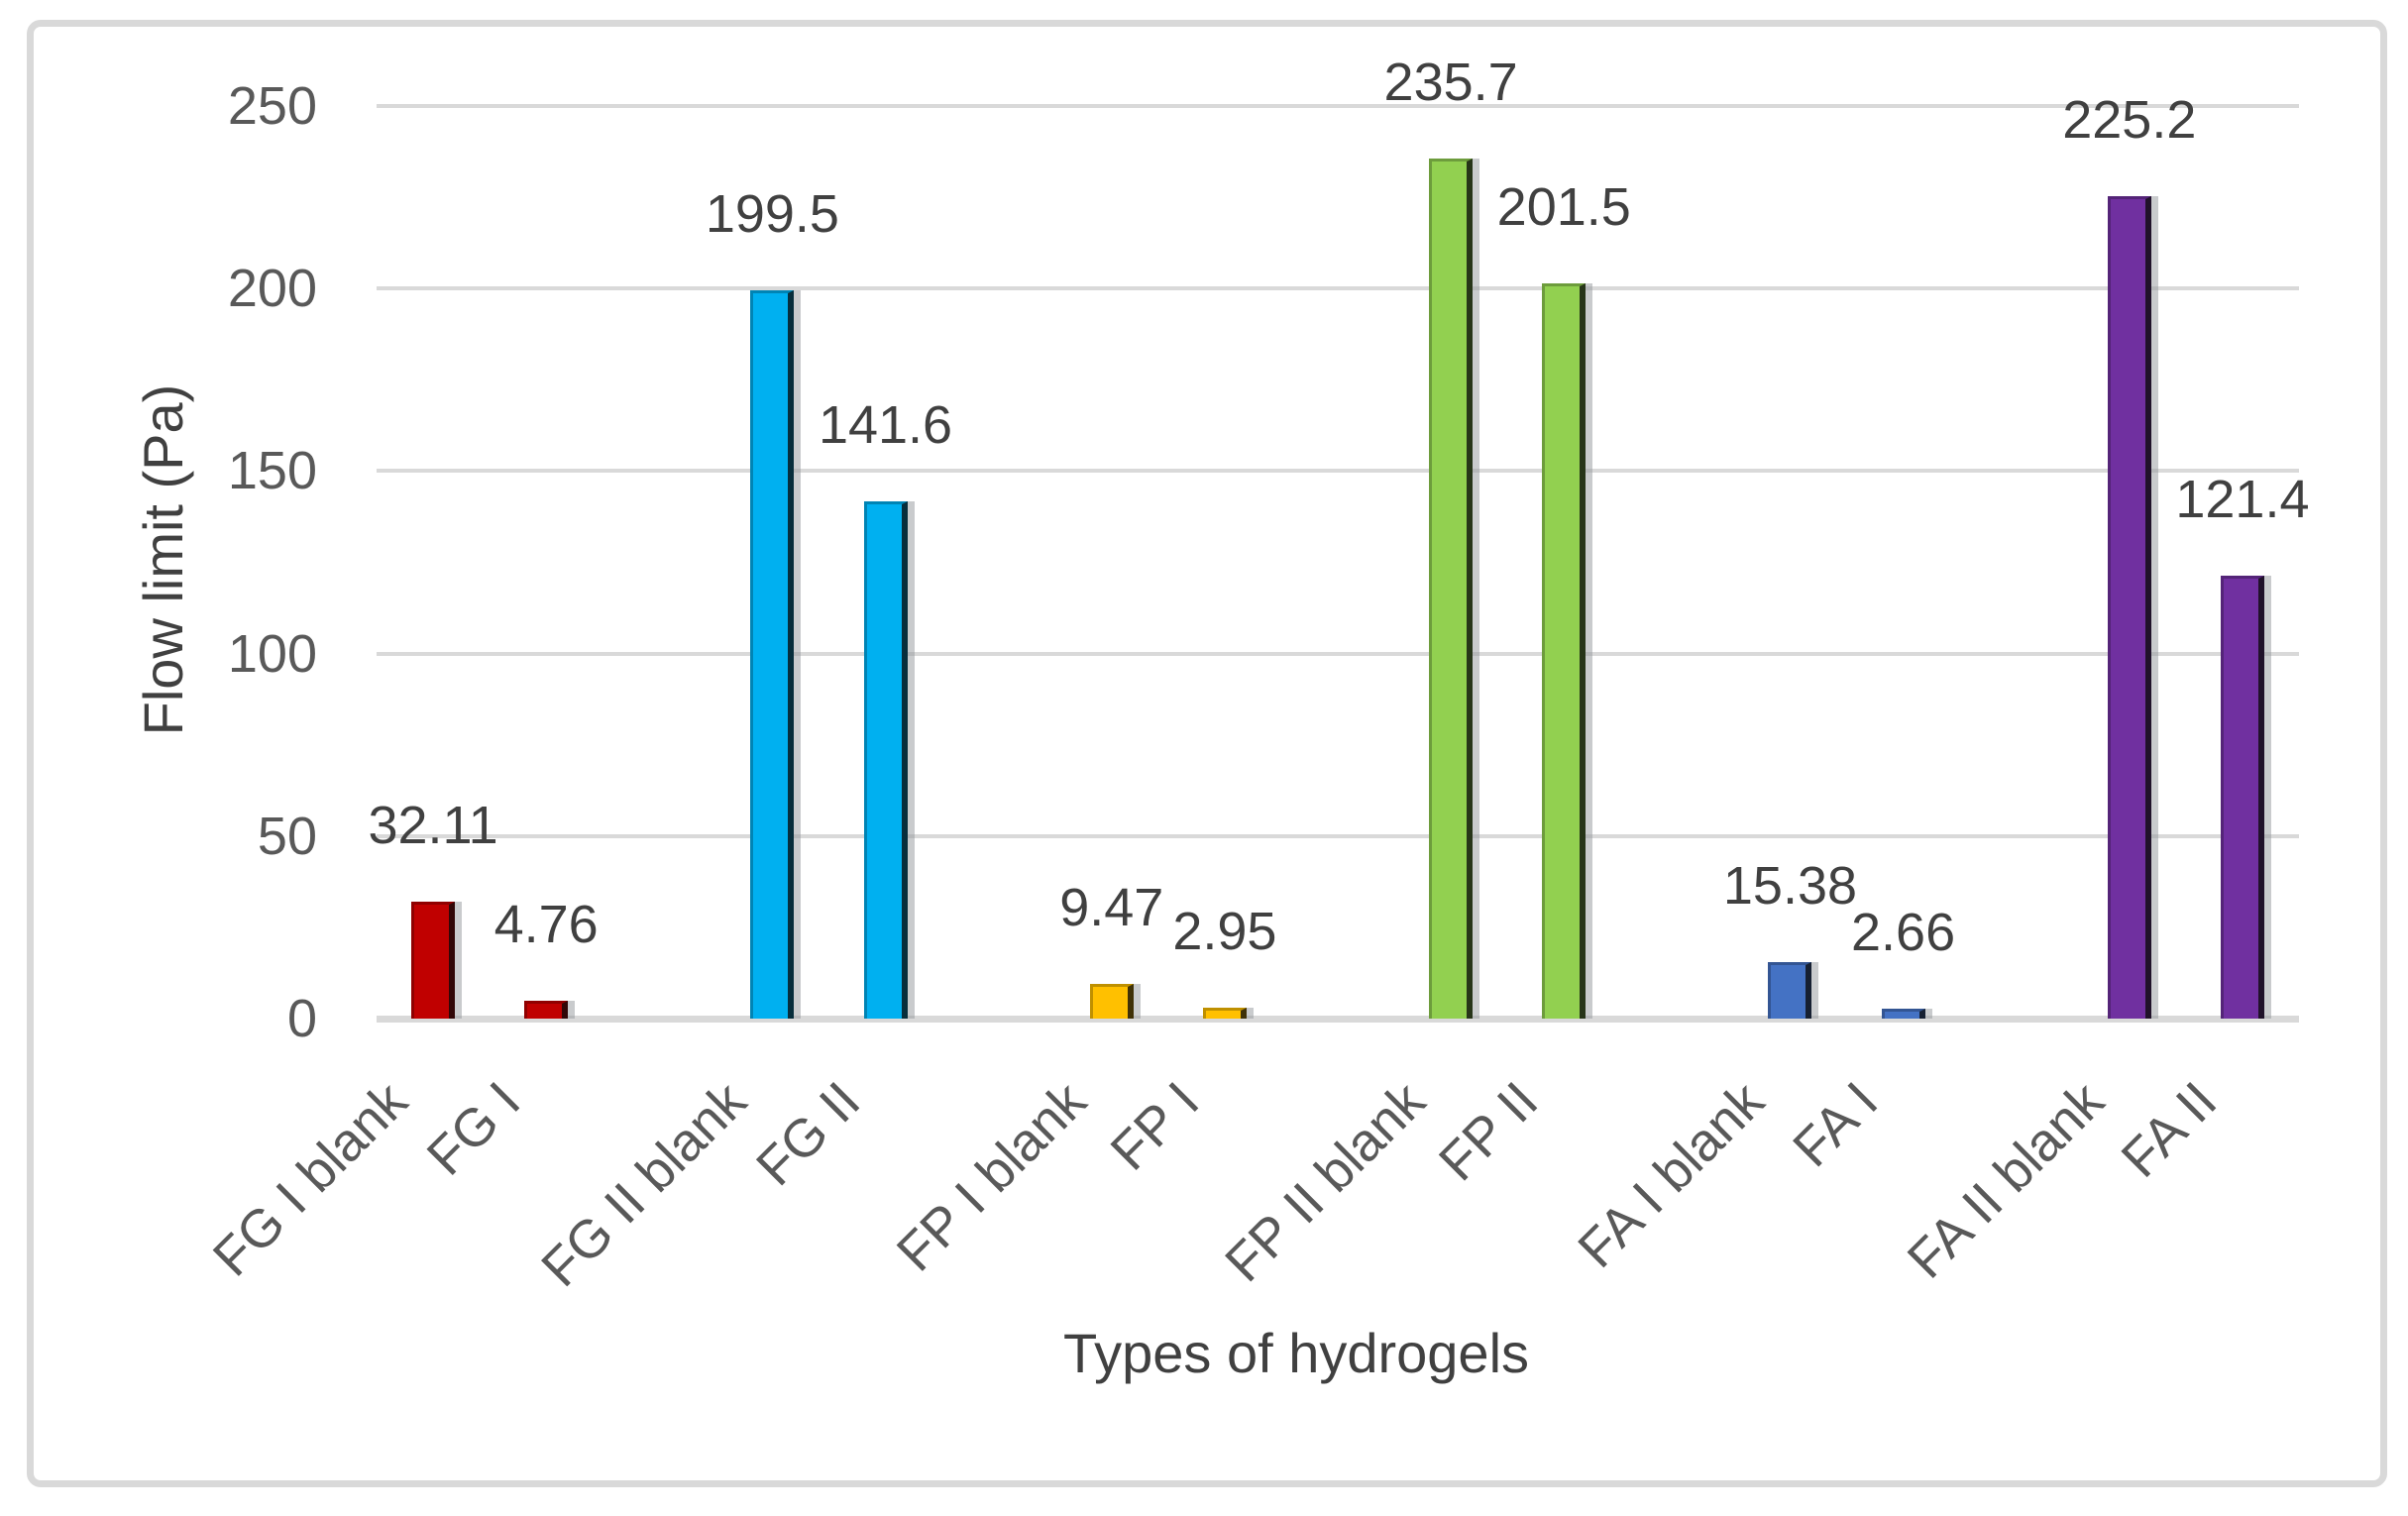  Describe the element at coordinates (546, 1010) in the screenshot. I see `bar-fg-i` at that location.